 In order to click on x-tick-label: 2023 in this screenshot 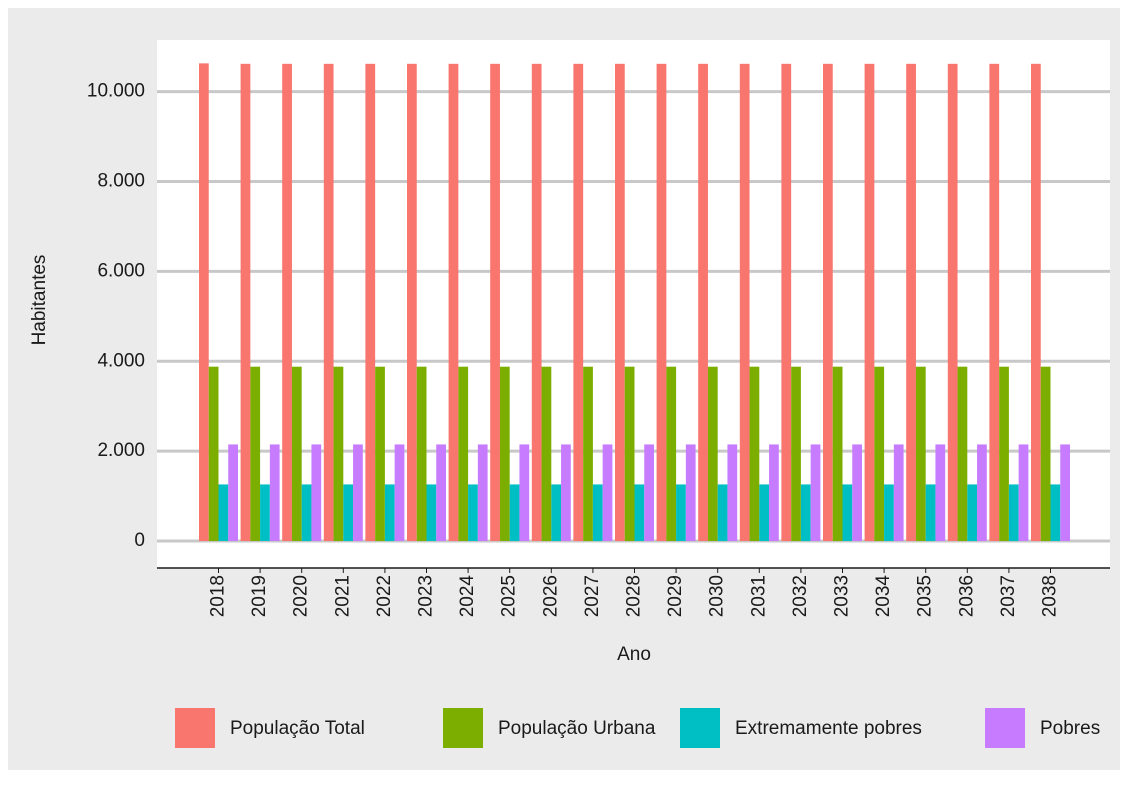, I will do `click(426, 596)`.